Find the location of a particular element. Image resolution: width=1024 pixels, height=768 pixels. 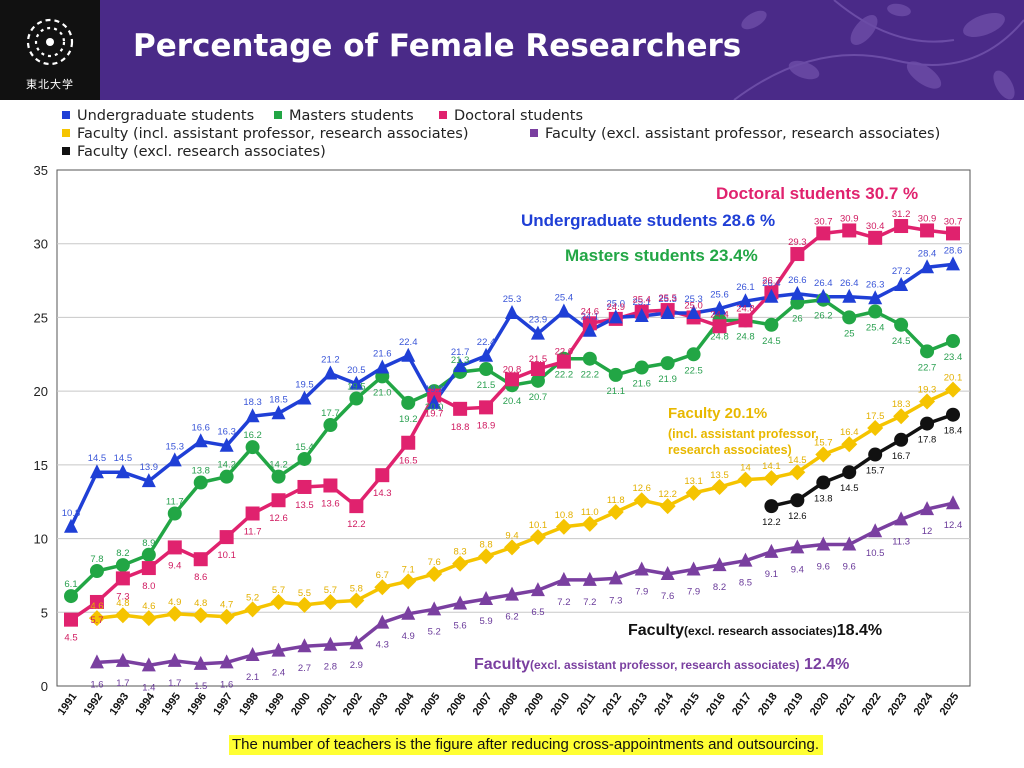

data-label: 2.7 is located at coordinates (304, 668).